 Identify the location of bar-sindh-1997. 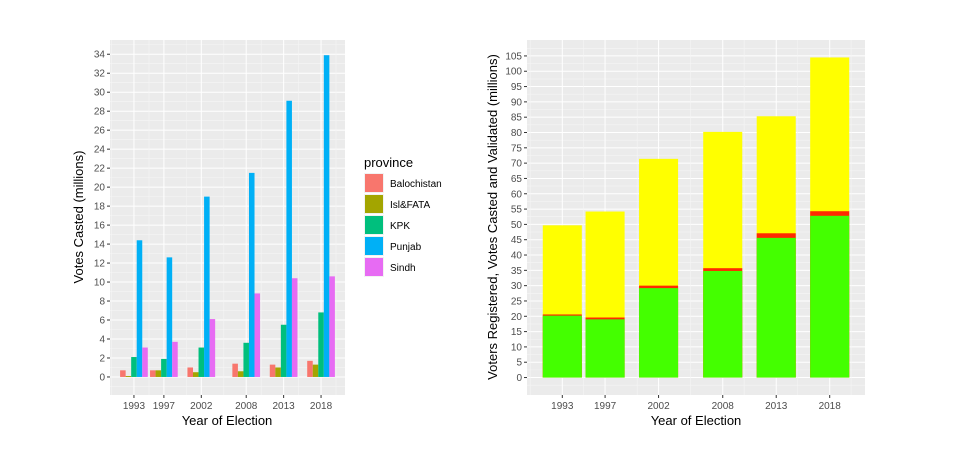
(175, 359).